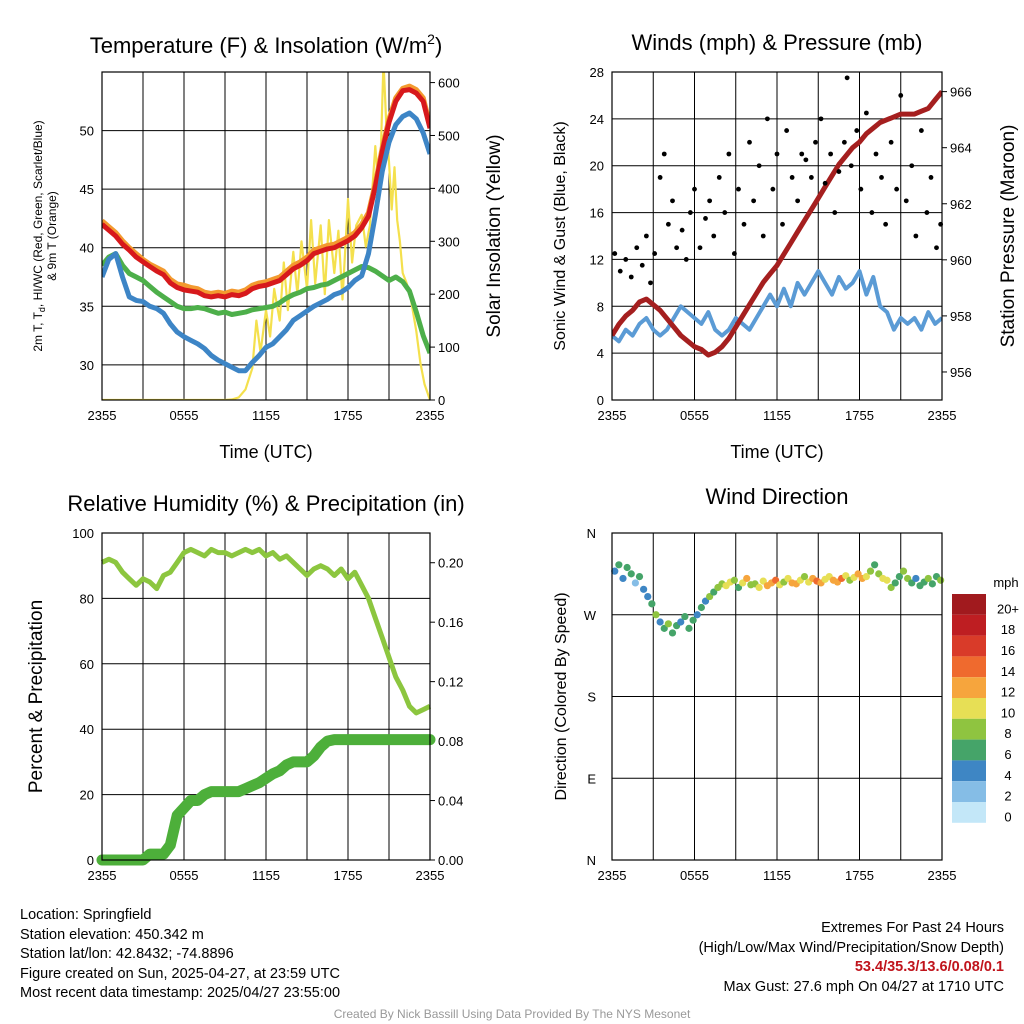  I want to click on legend-label: 18, so click(1008, 629).